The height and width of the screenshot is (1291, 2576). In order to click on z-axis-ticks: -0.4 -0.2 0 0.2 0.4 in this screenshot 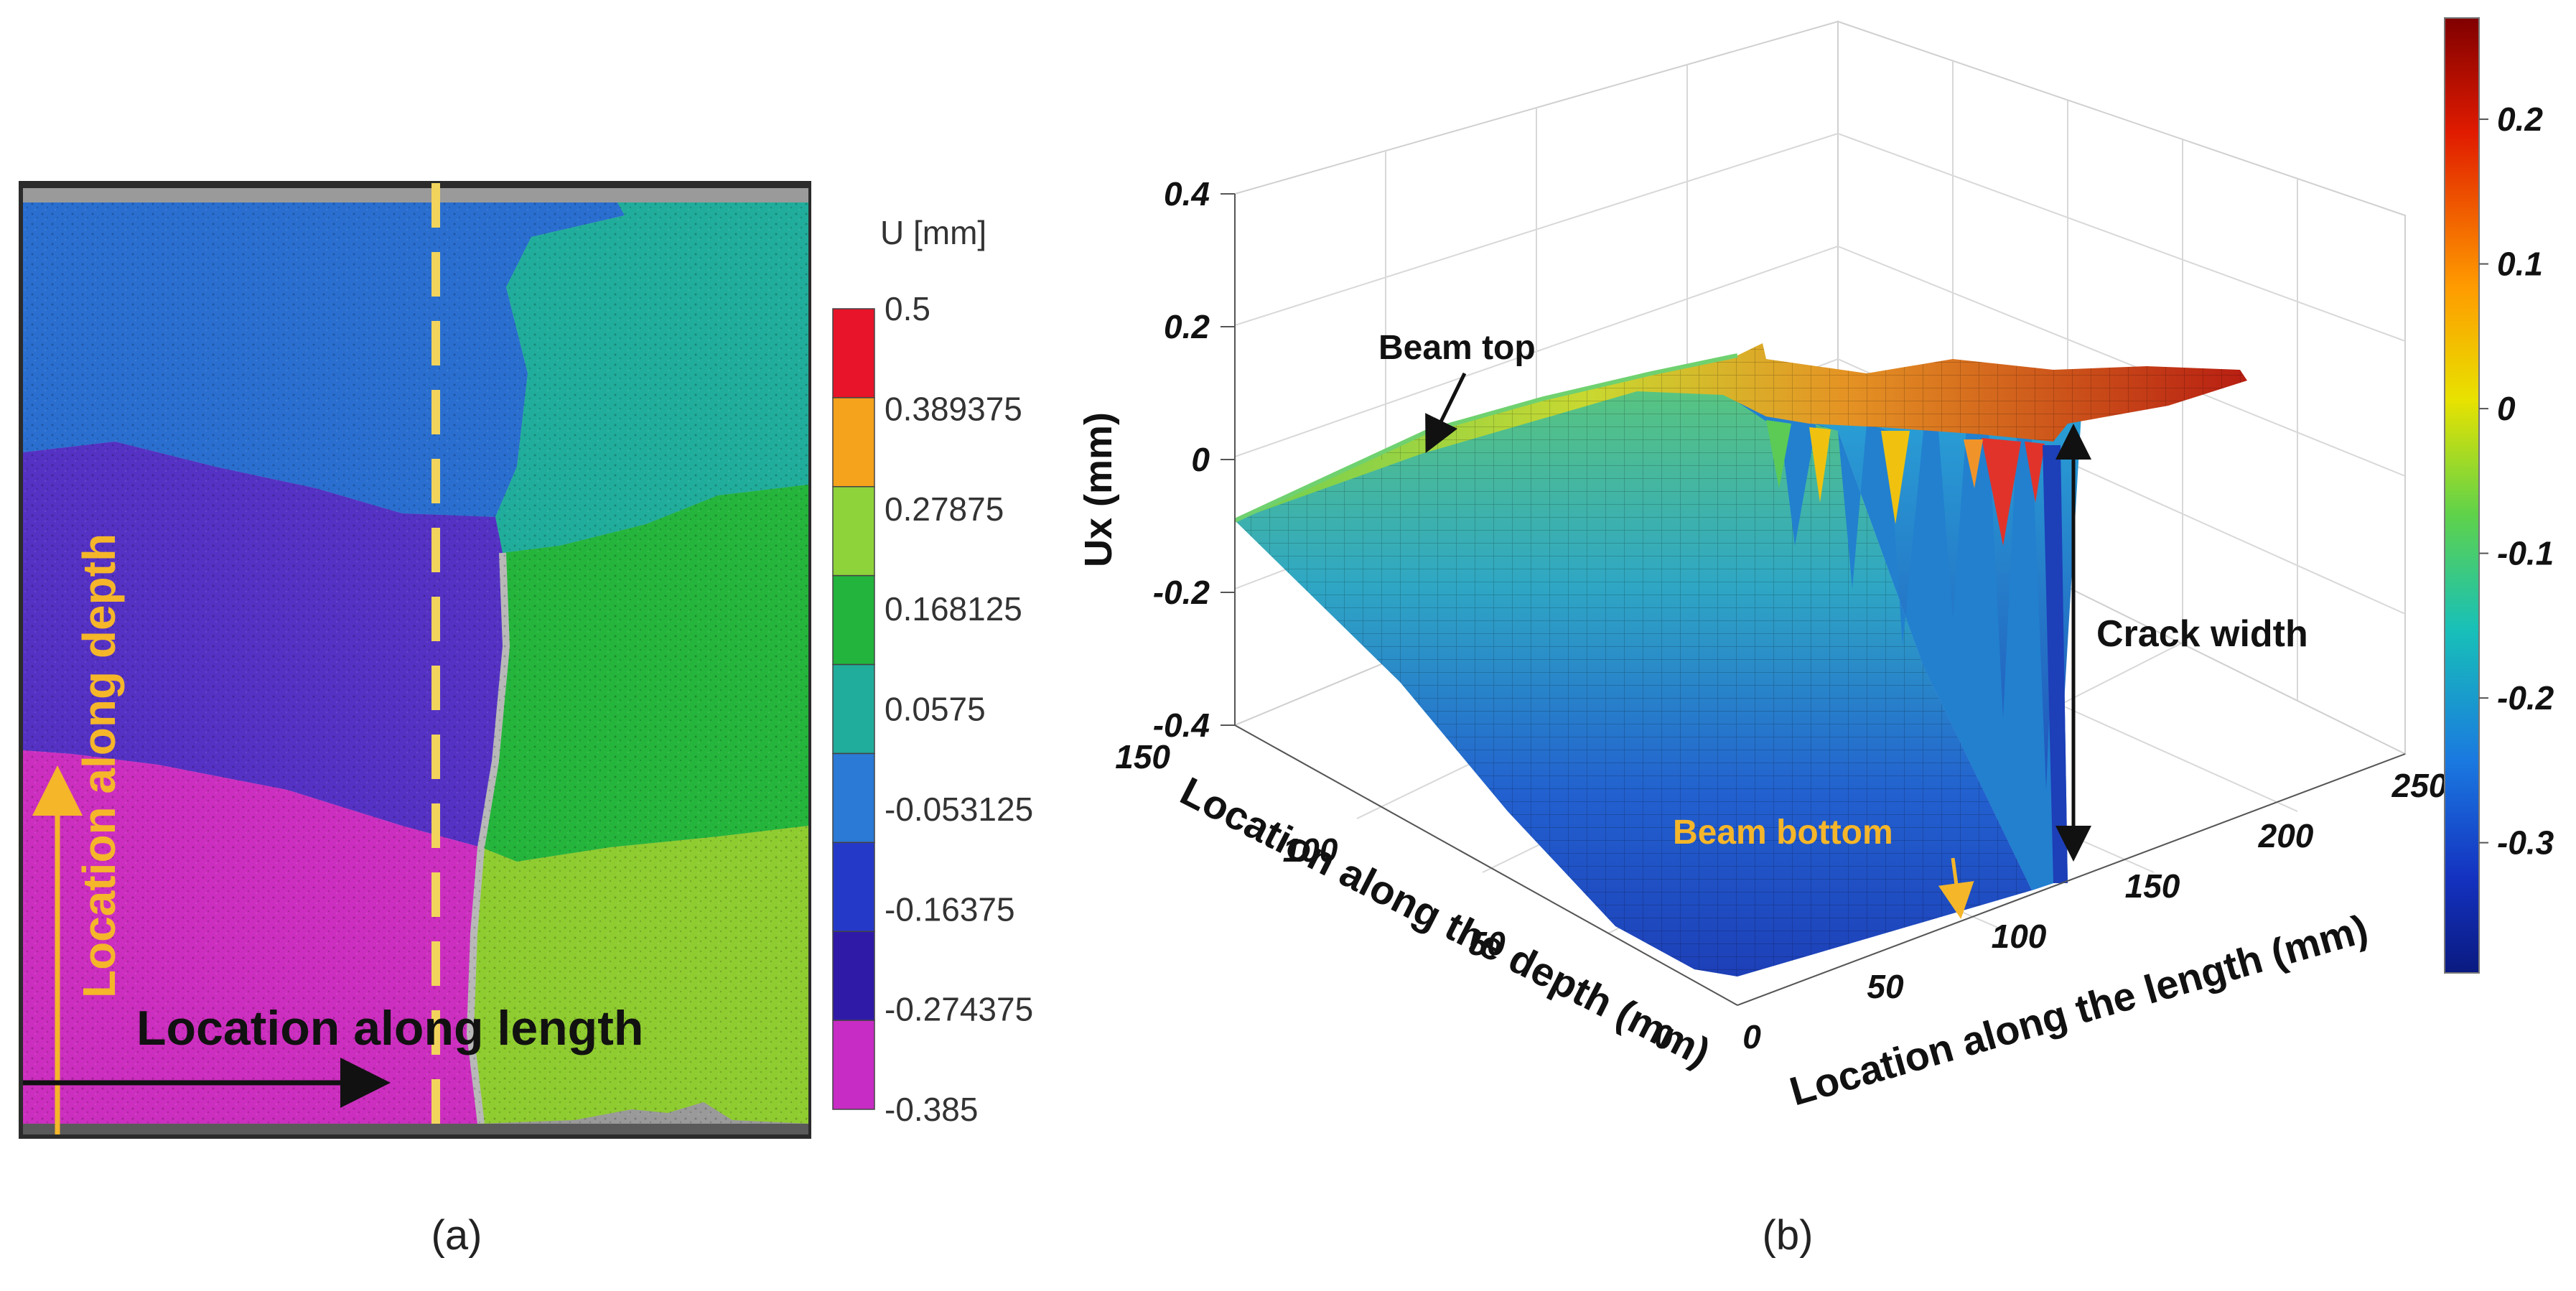, I will do `click(1194, 460)`.